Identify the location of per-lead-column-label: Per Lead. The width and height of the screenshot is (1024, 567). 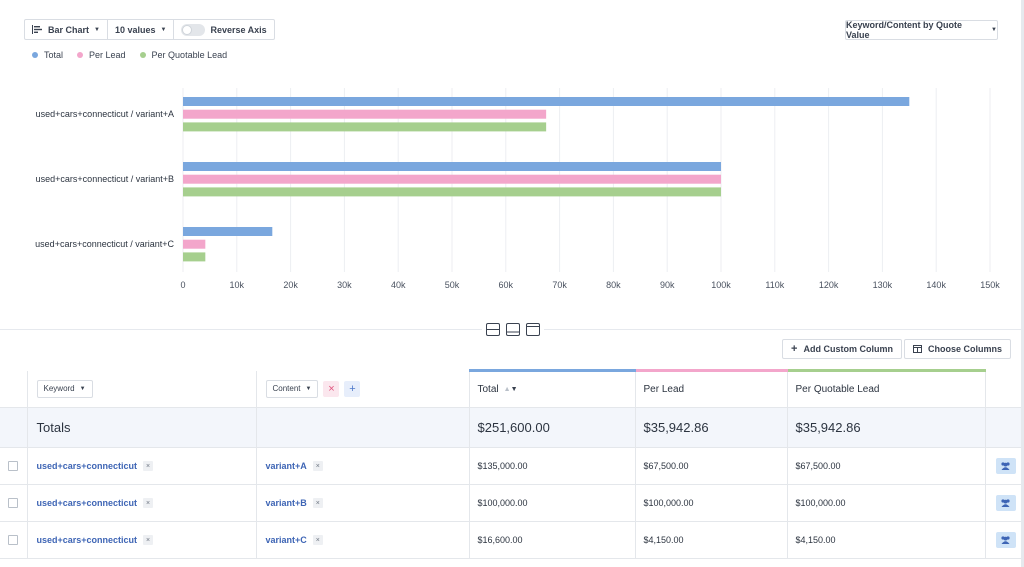
(664, 389).